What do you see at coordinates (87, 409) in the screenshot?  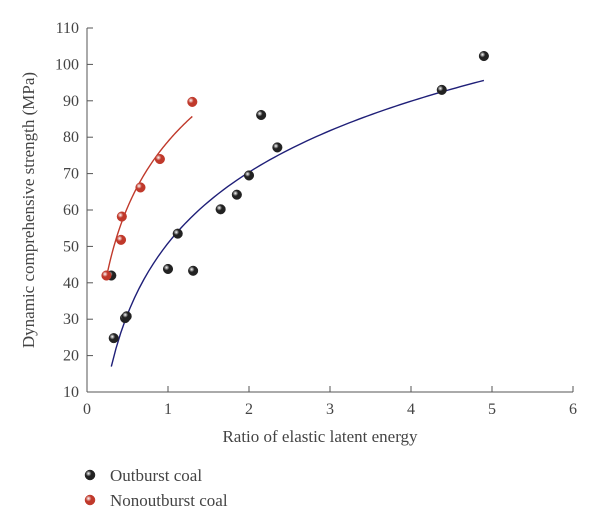 I see `x-tick-label: 0` at bounding box center [87, 409].